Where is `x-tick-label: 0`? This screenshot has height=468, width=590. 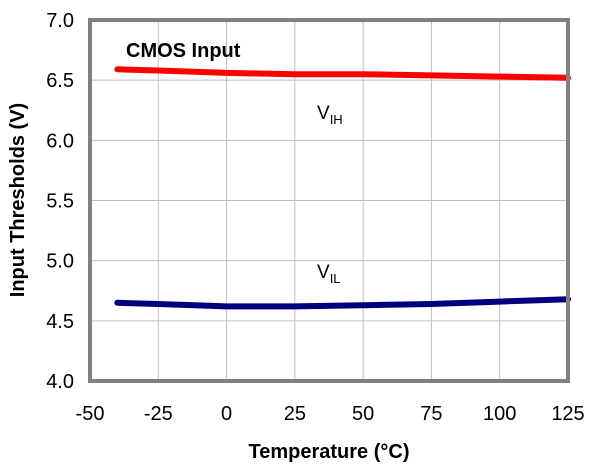
x-tick-label: 0 is located at coordinates (226, 414).